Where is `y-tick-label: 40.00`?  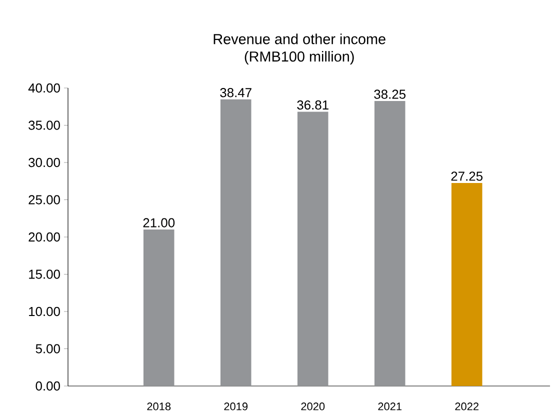 y-tick-label: 40.00 is located at coordinates (44, 88).